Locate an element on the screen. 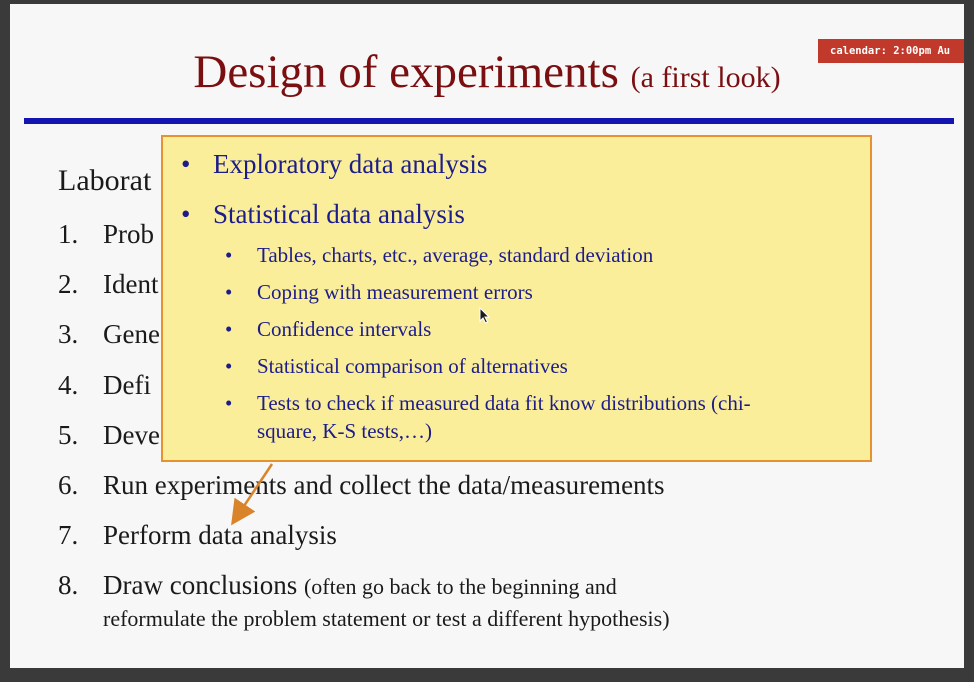 The height and width of the screenshot is (682, 974). callout-subitem-text: Confidence intervals is located at coordinates (344, 329).